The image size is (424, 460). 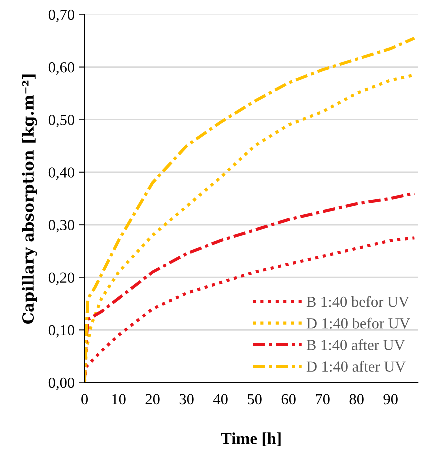 What do you see at coordinates (30, 199) in the screenshot?
I see `y-axis-title: Capillary absorption [kg.m⁻²]` at bounding box center [30, 199].